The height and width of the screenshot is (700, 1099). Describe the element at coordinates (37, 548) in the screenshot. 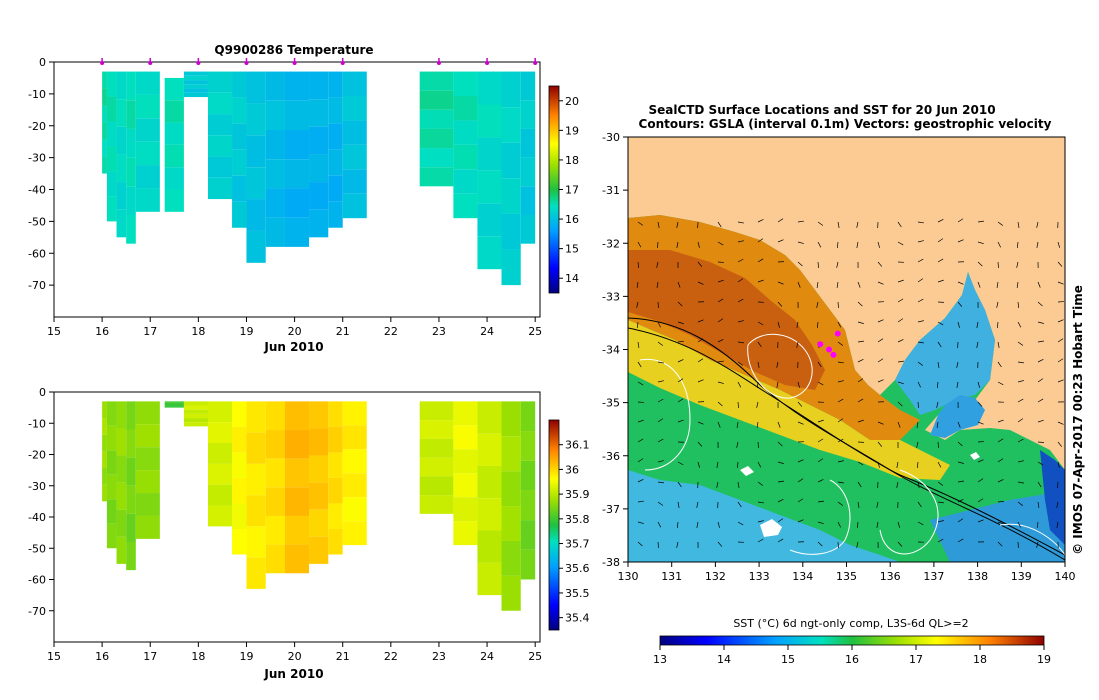

I see `y-tick-label: -50` at that location.